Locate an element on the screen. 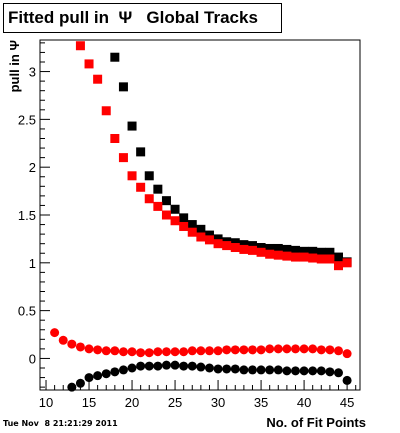  timestamp-label: Tue Nov 8 21:21:29 2011 is located at coordinates (60, 423).